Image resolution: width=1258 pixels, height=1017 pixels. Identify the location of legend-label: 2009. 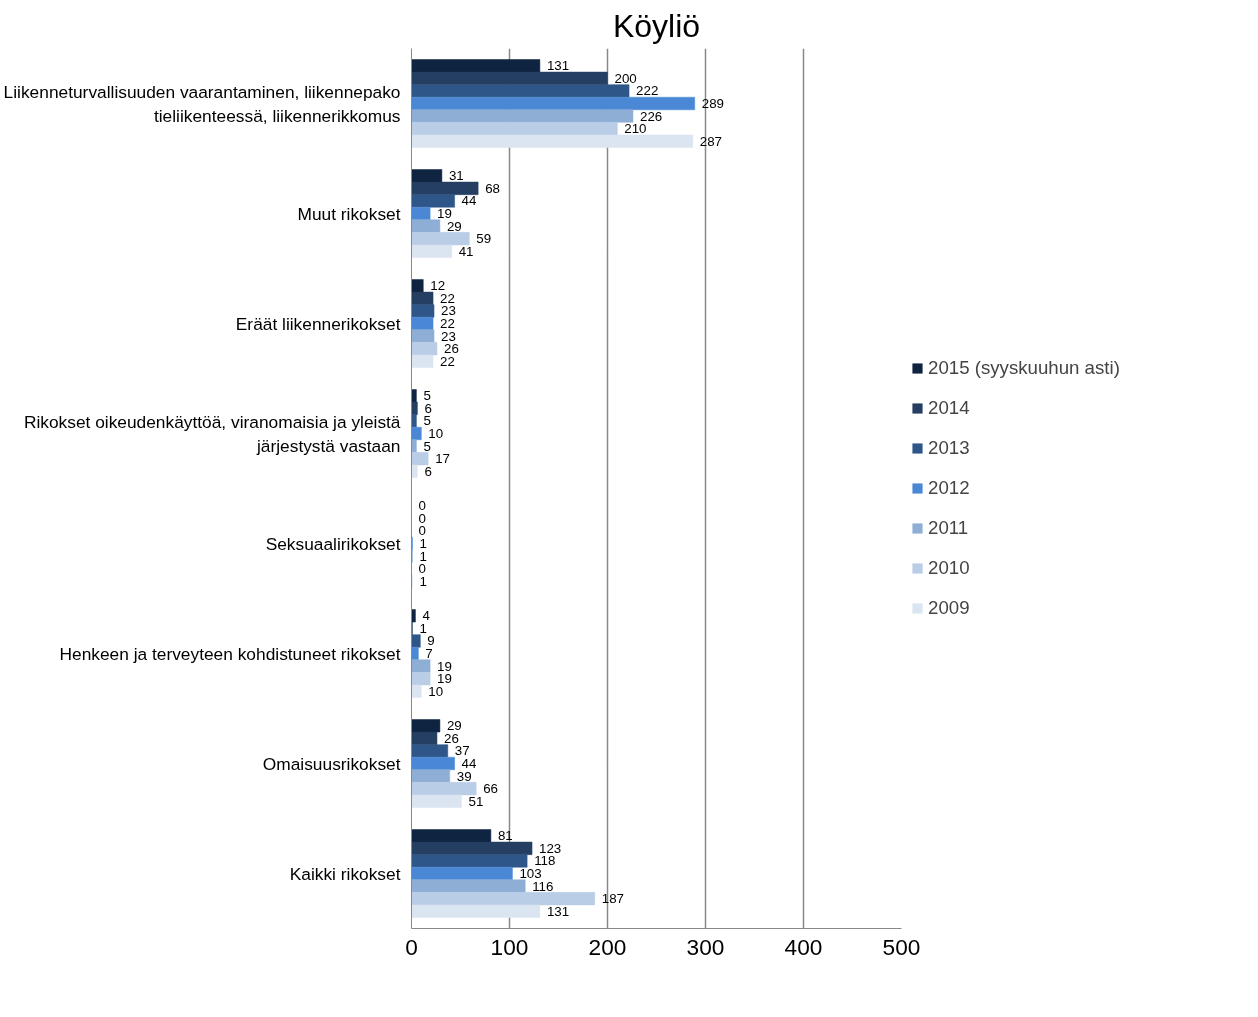
(949, 608).